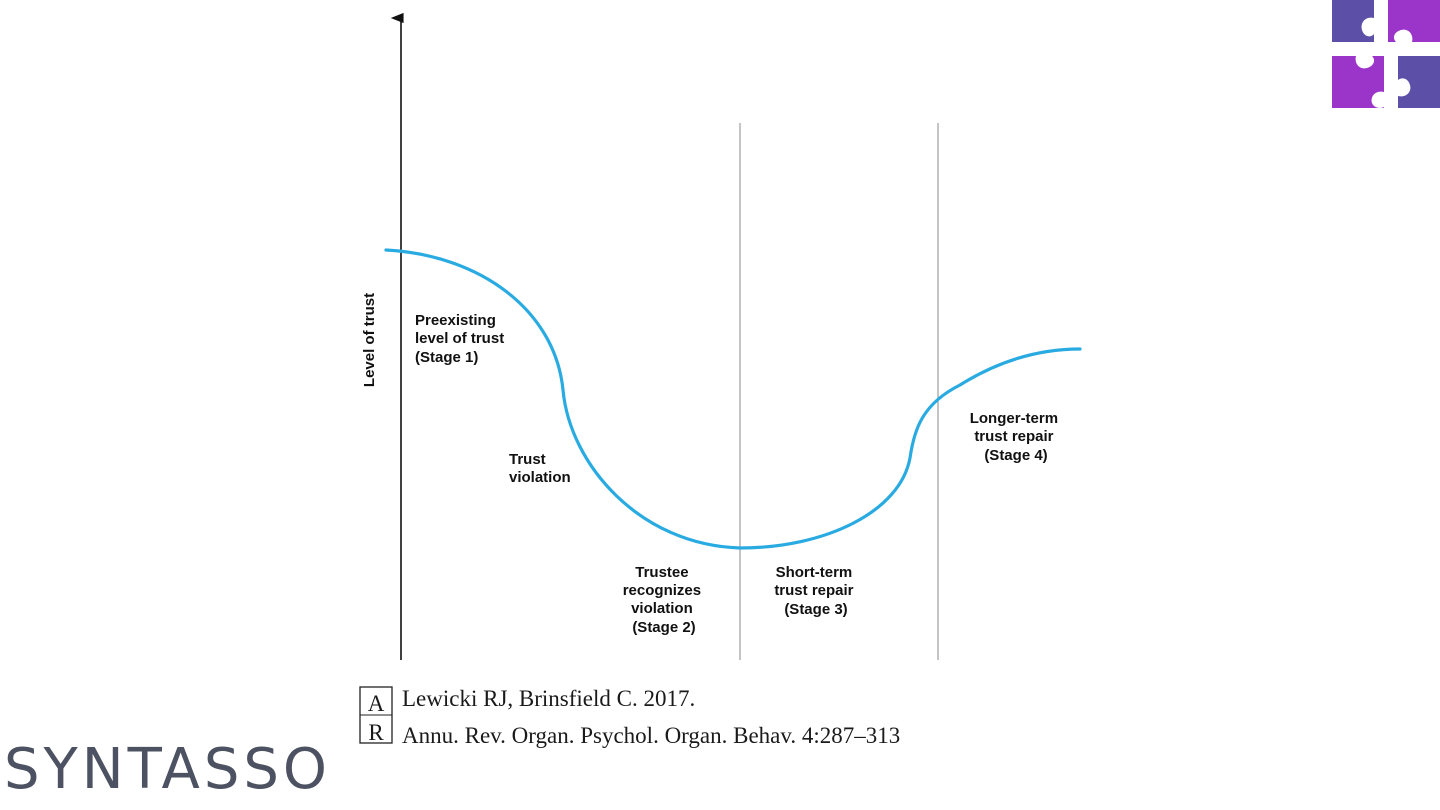 This screenshot has width=1440, height=810. I want to click on stage3-label: Short-term trust repair (Stage 3), so click(815, 591).